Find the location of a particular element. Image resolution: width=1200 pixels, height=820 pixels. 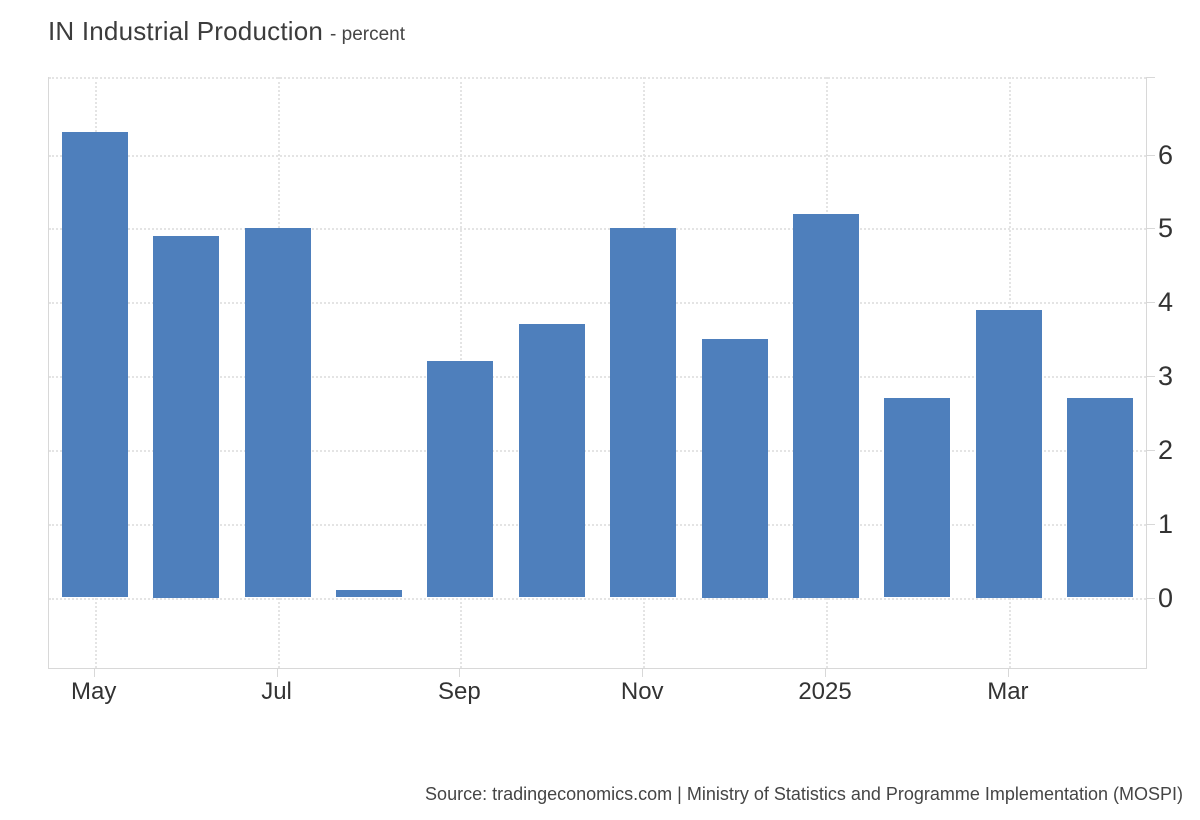

chart-header: IN Industrial Production - percent is located at coordinates (226, 31).